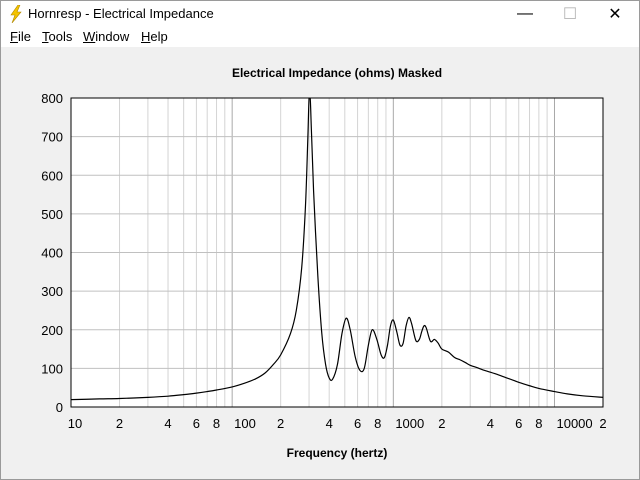 The width and height of the screenshot is (640, 480). What do you see at coordinates (16, 14) in the screenshot?
I see `lightning-bolt-icon` at bounding box center [16, 14].